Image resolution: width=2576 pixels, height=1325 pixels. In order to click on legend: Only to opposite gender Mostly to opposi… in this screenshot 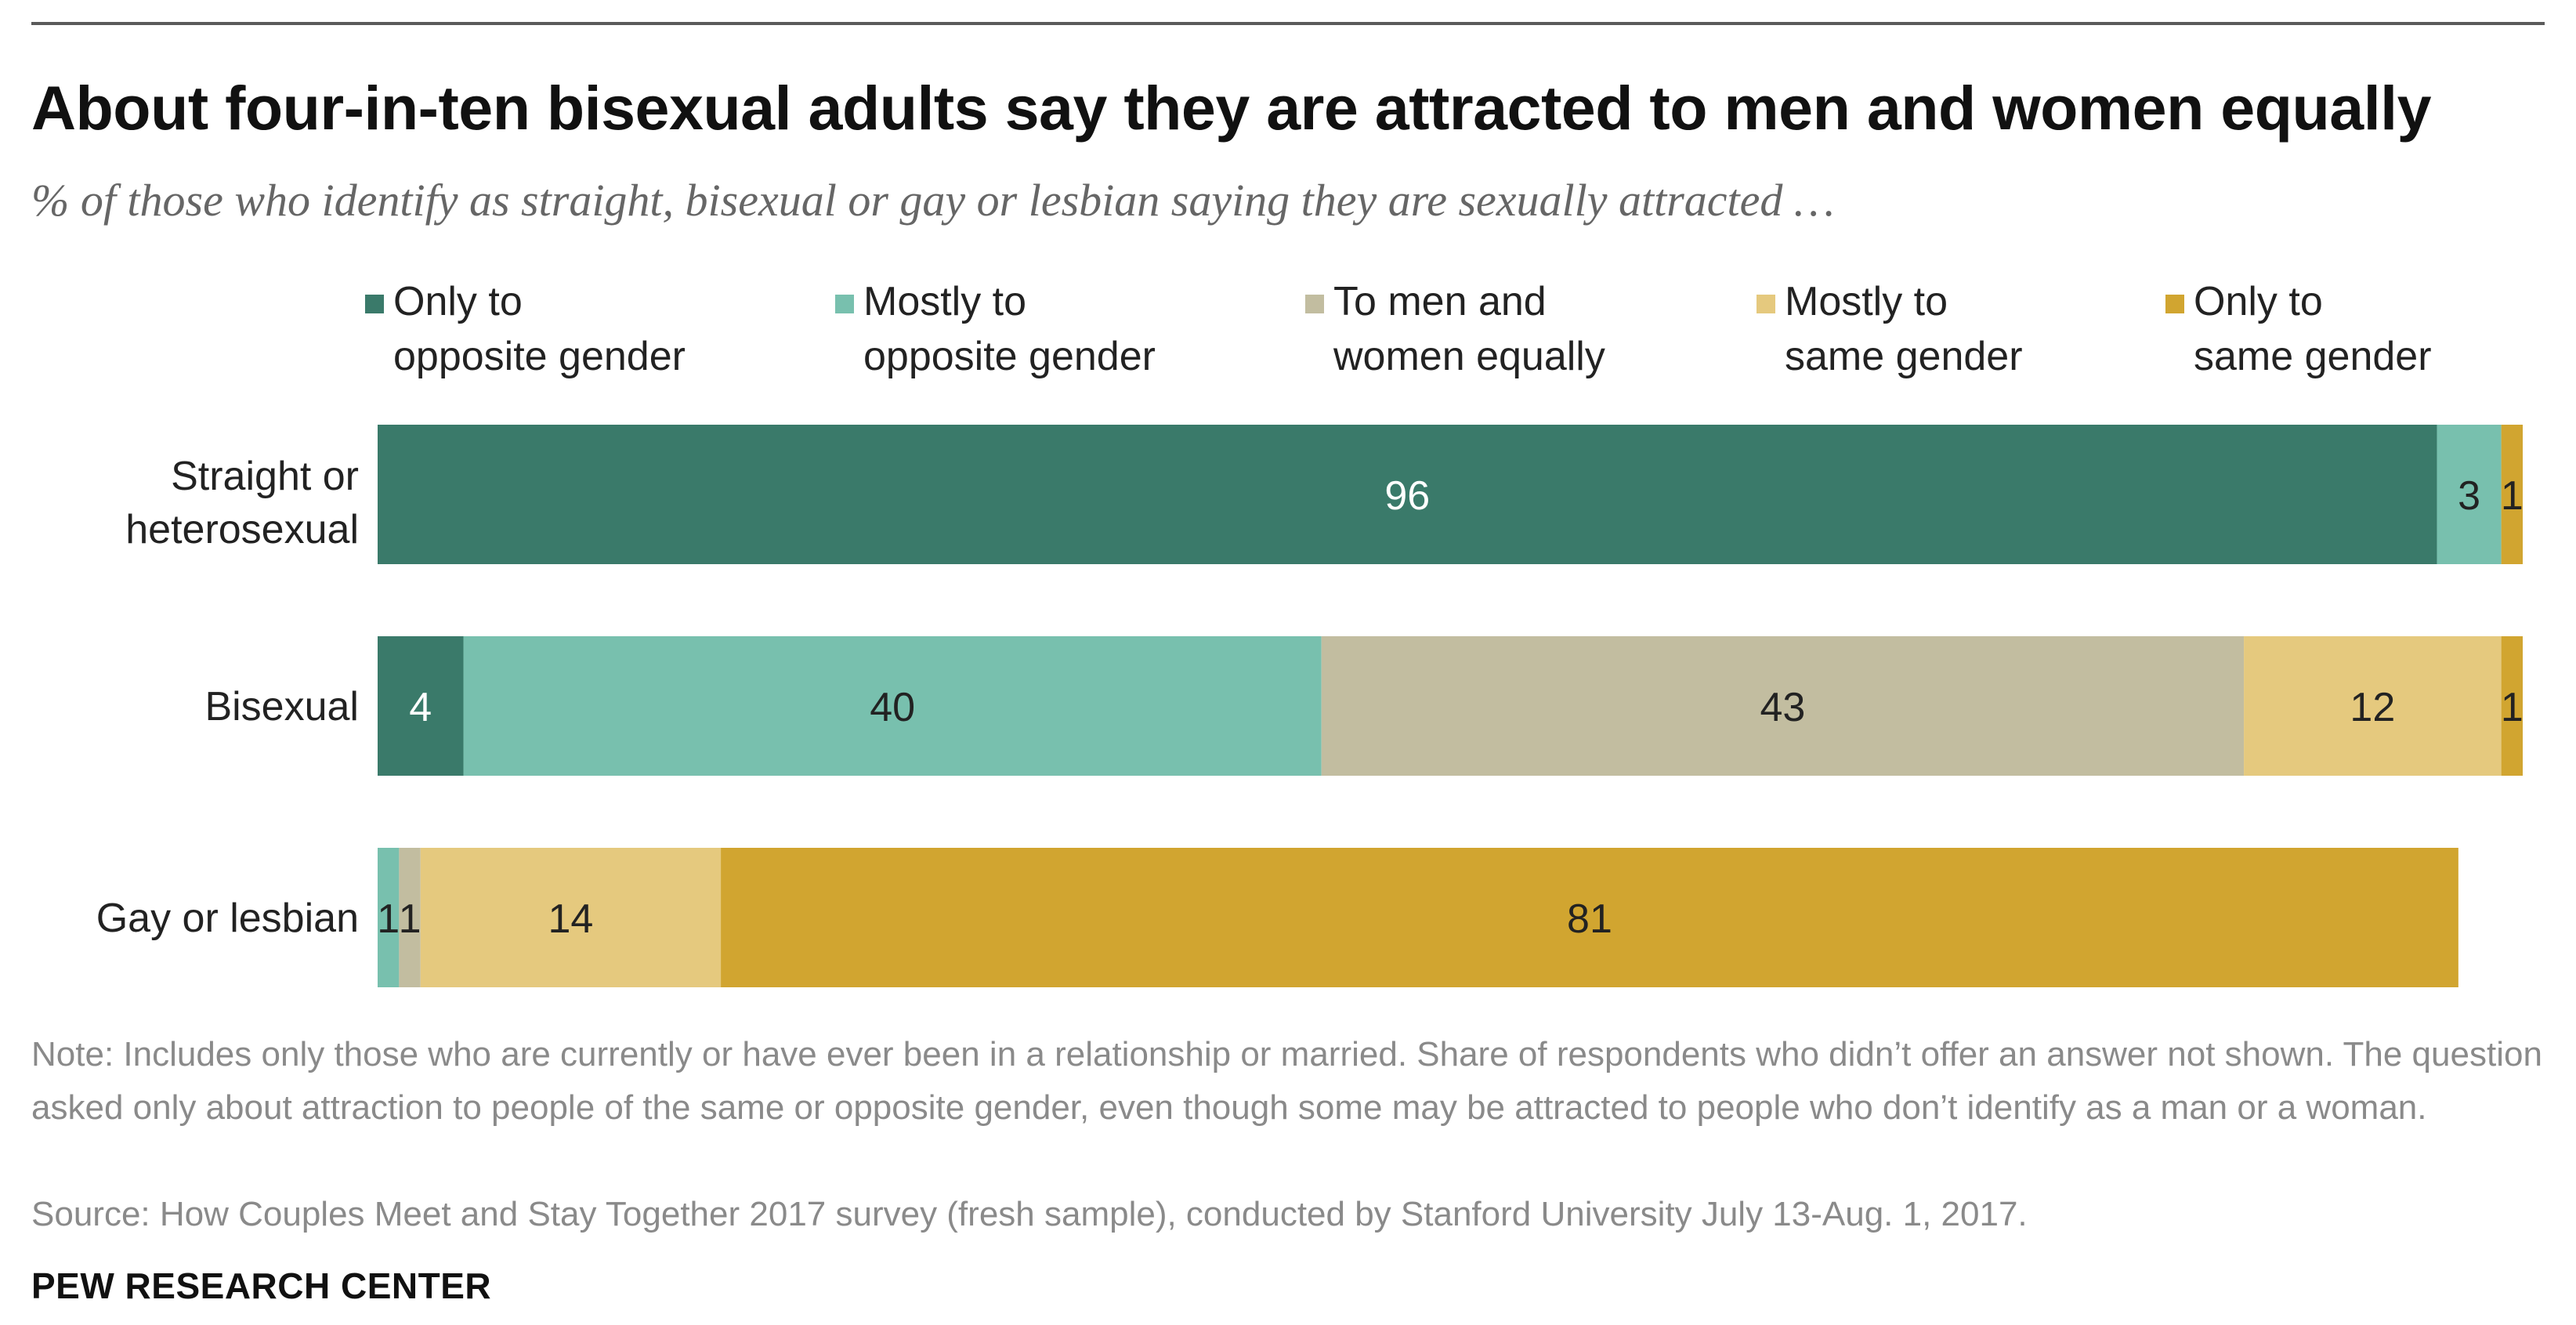, I will do `click(1288, 333)`.